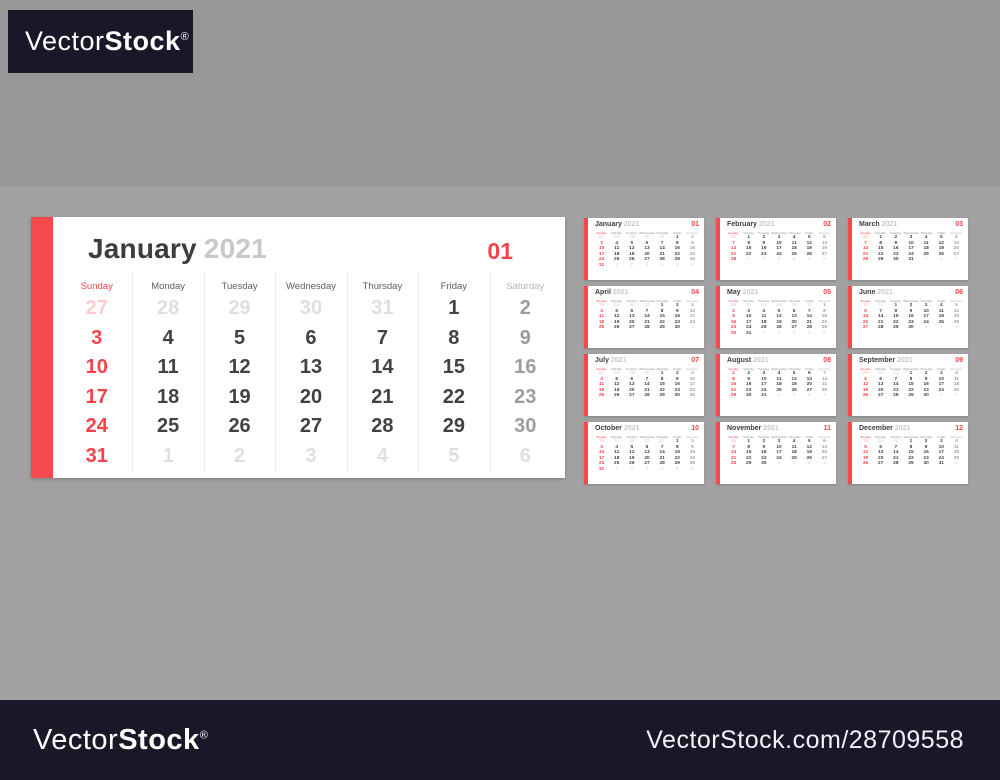 This screenshot has height=780, width=1000. Describe the element at coordinates (177, 249) in the screenshot. I see `main-calendar-title: January 2021` at that location.